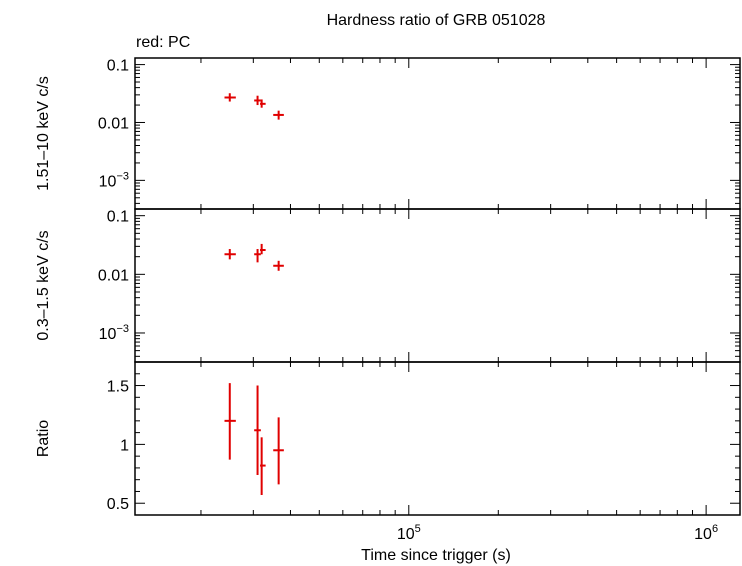 The height and width of the screenshot is (566, 742). I want to click on x-tick-label: 10⁵, so click(409, 533).